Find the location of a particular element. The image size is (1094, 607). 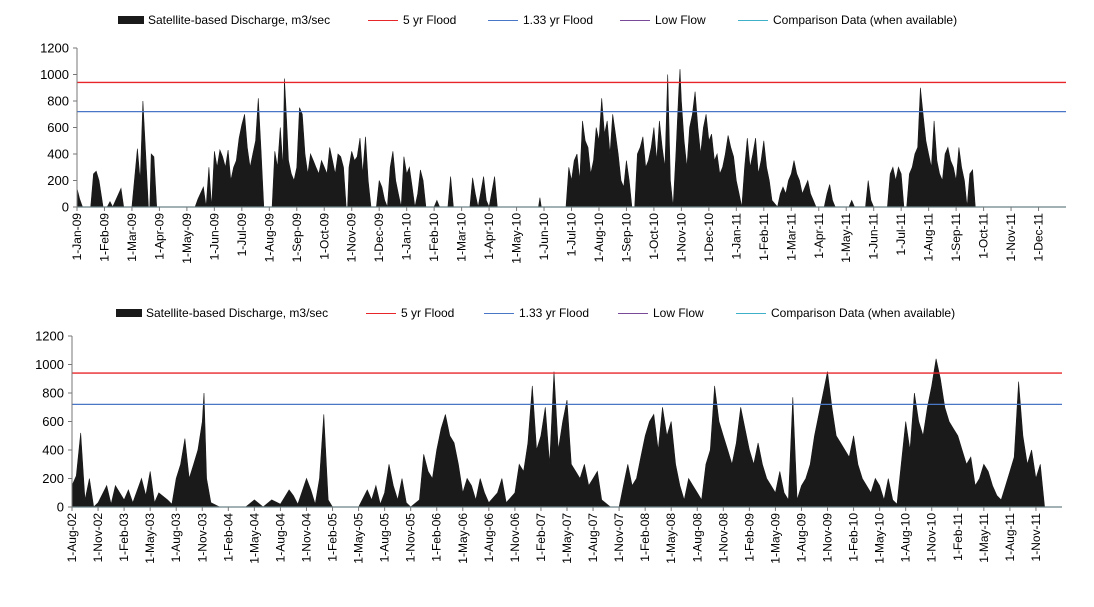

x-tick-label: 1-Jul-09 is located at coordinates (242, 235).